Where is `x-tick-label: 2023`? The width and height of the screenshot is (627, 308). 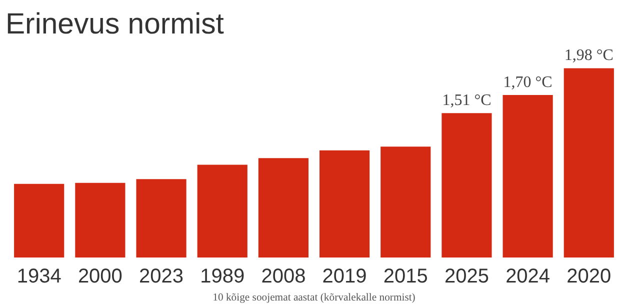
x-tick-label: 2023 is located at coordinates (161, 277).